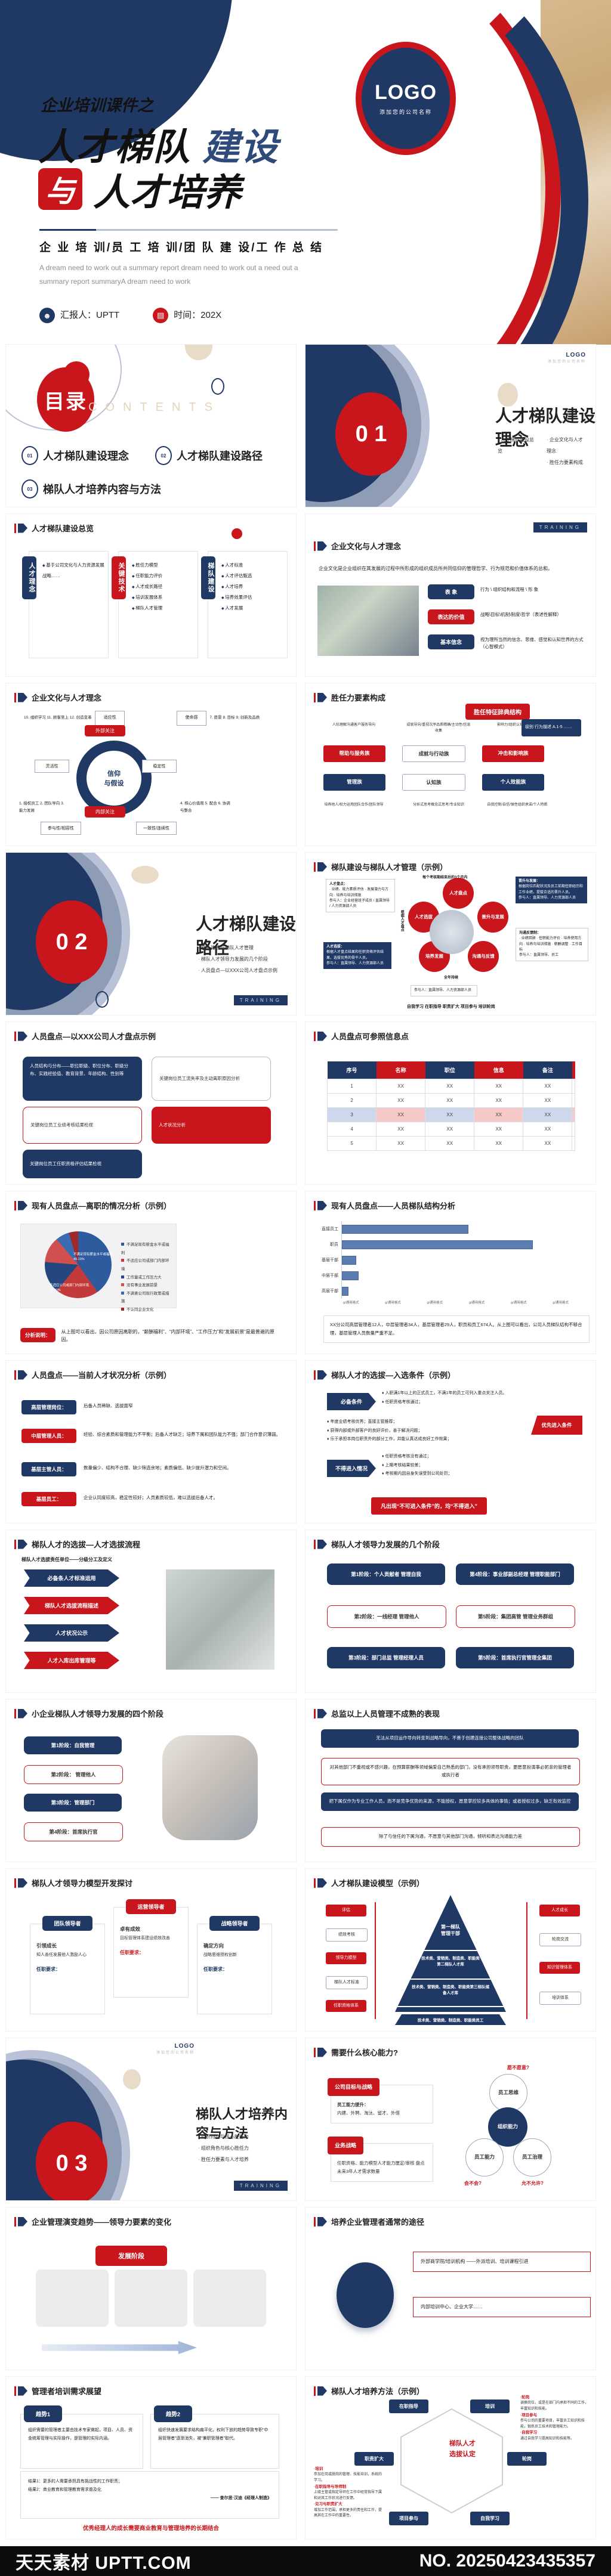  Describe the element at coordinates (145, 1298) in the screenshot. I see `legend-item: 不满意公司现行政策或措施` at that location.